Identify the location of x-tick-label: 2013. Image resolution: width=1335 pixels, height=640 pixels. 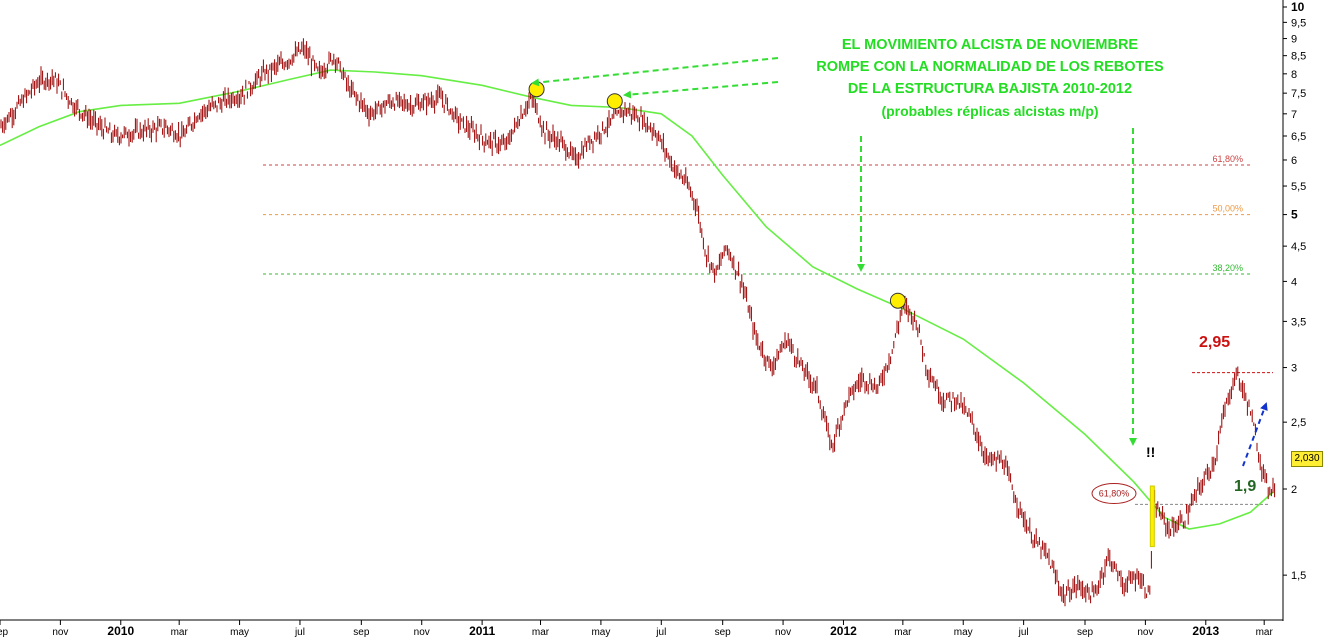
(1205, 631).